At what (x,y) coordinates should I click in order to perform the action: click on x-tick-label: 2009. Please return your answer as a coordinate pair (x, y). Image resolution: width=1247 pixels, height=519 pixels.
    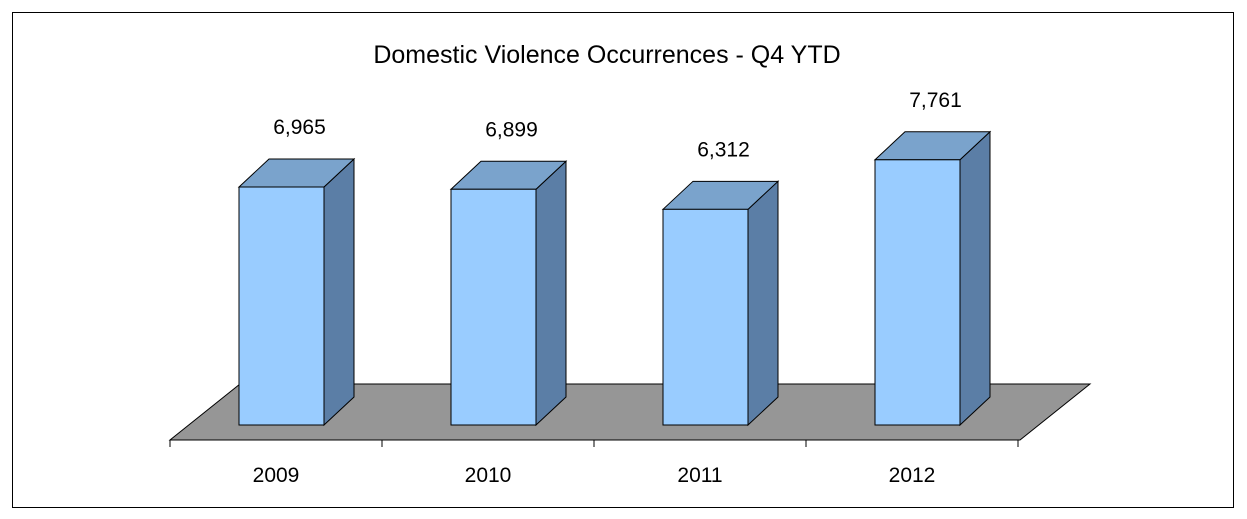
    Looking at the image, I should click on (276, 475).